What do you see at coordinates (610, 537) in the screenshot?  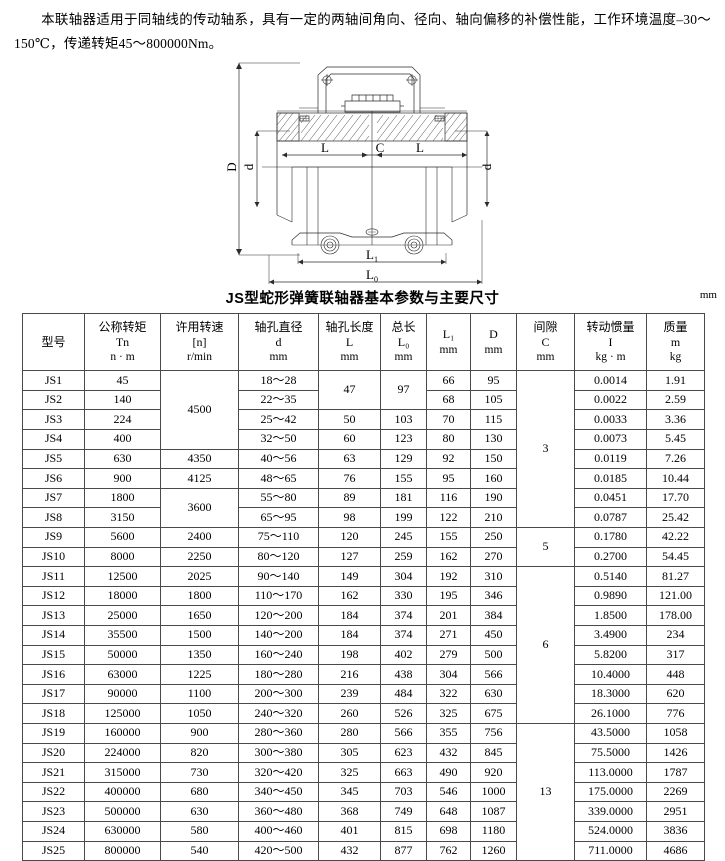 I see `cell-I: 0.1780` at bounding box center [610, 537].